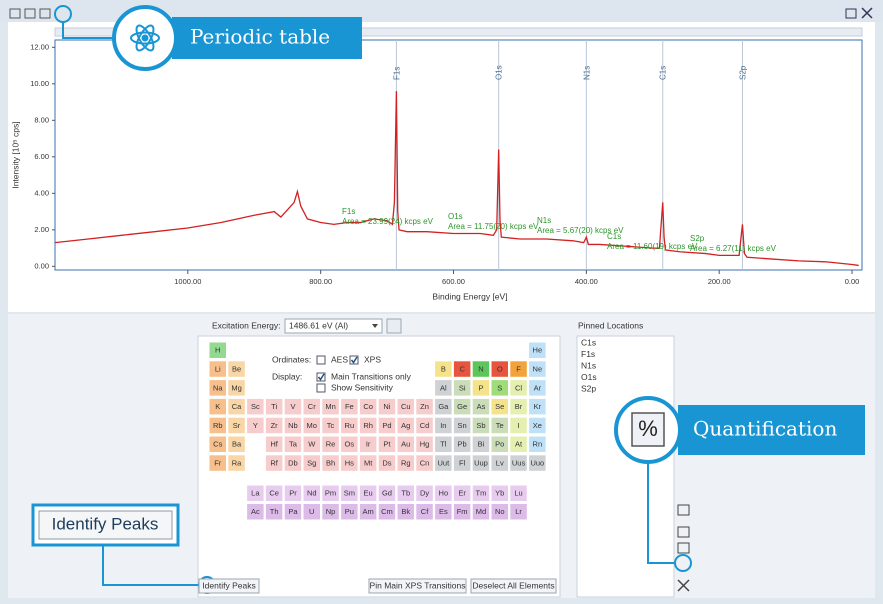 The image size is (883, 604). I want to click on display-checkbox, so click(321, 377).